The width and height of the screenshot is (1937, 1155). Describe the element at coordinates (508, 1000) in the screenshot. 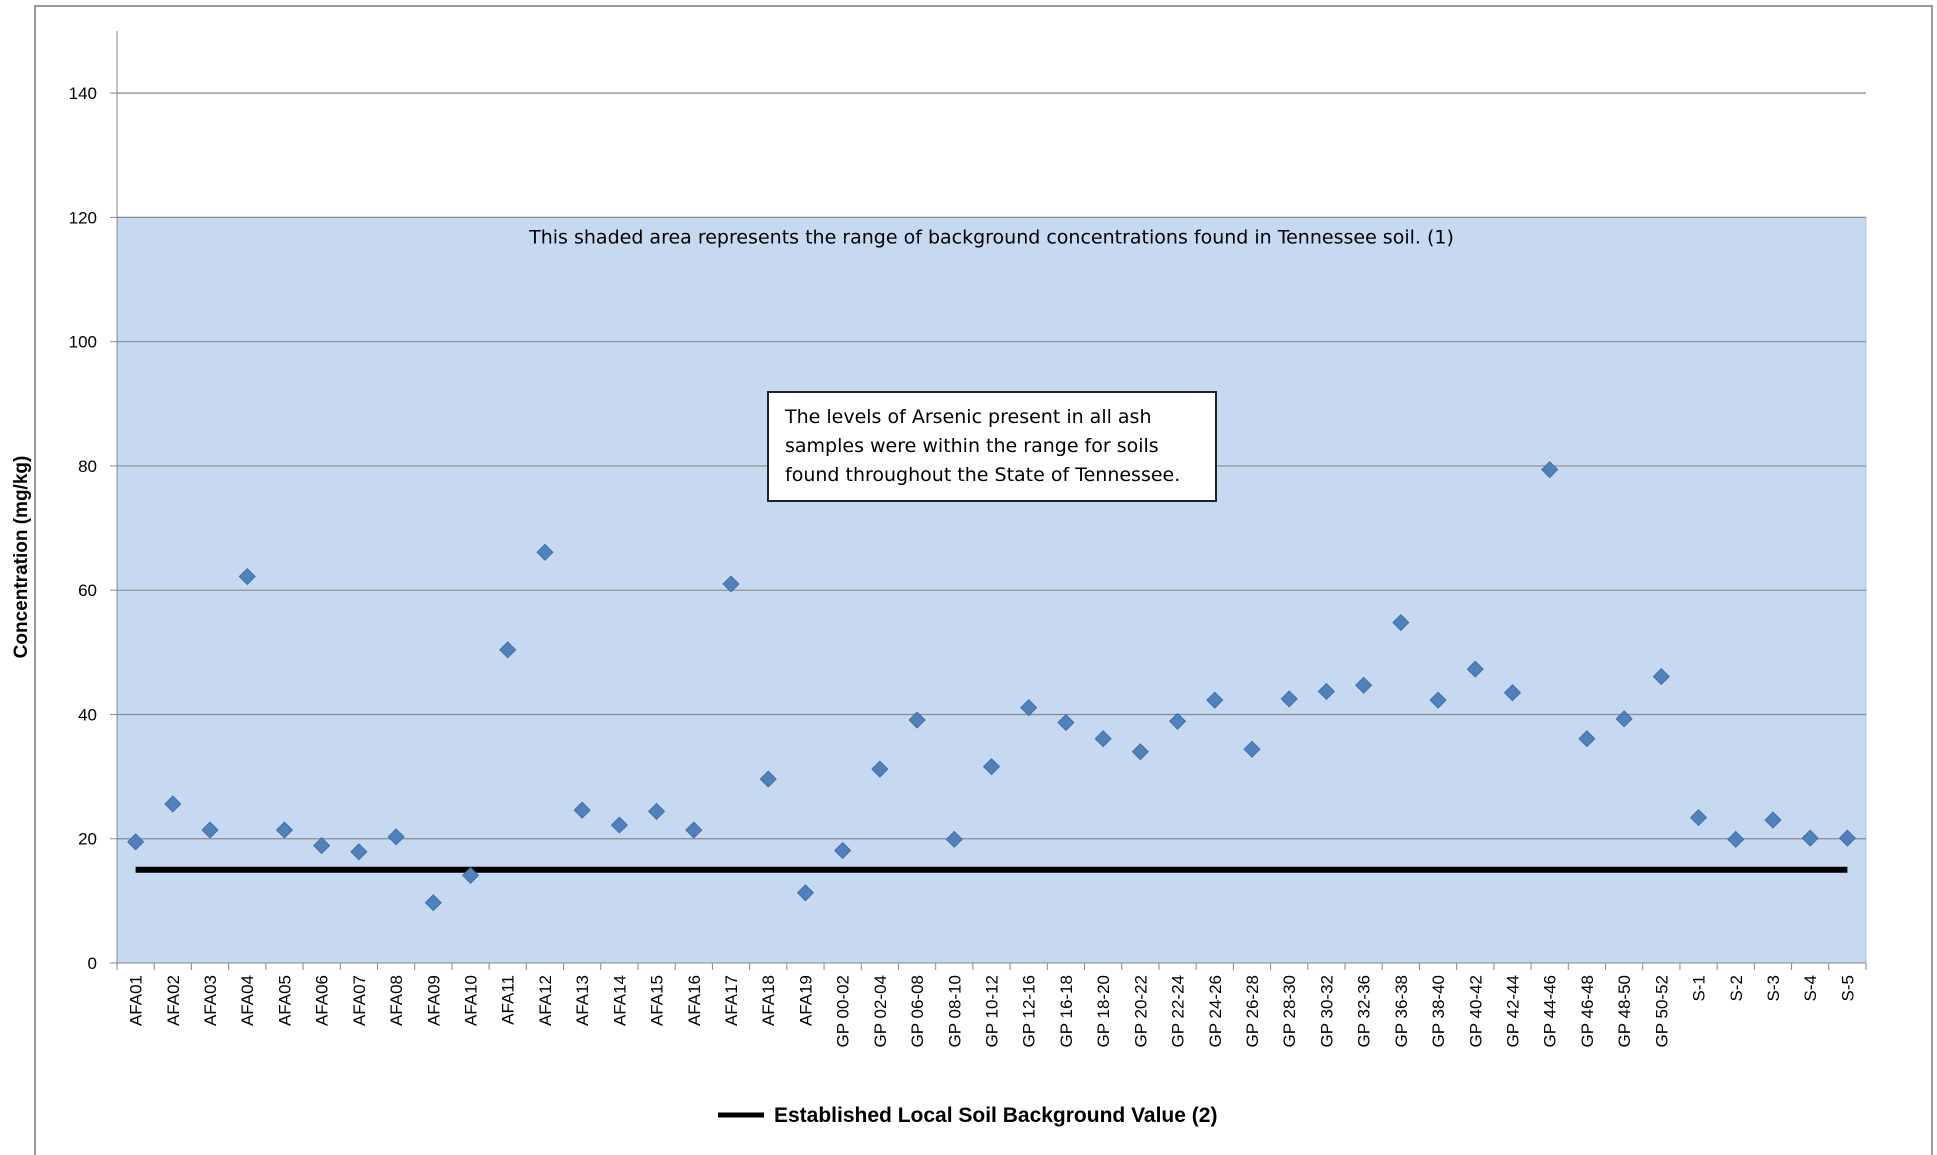

I see `x-tick-label: AFA11` at that location.